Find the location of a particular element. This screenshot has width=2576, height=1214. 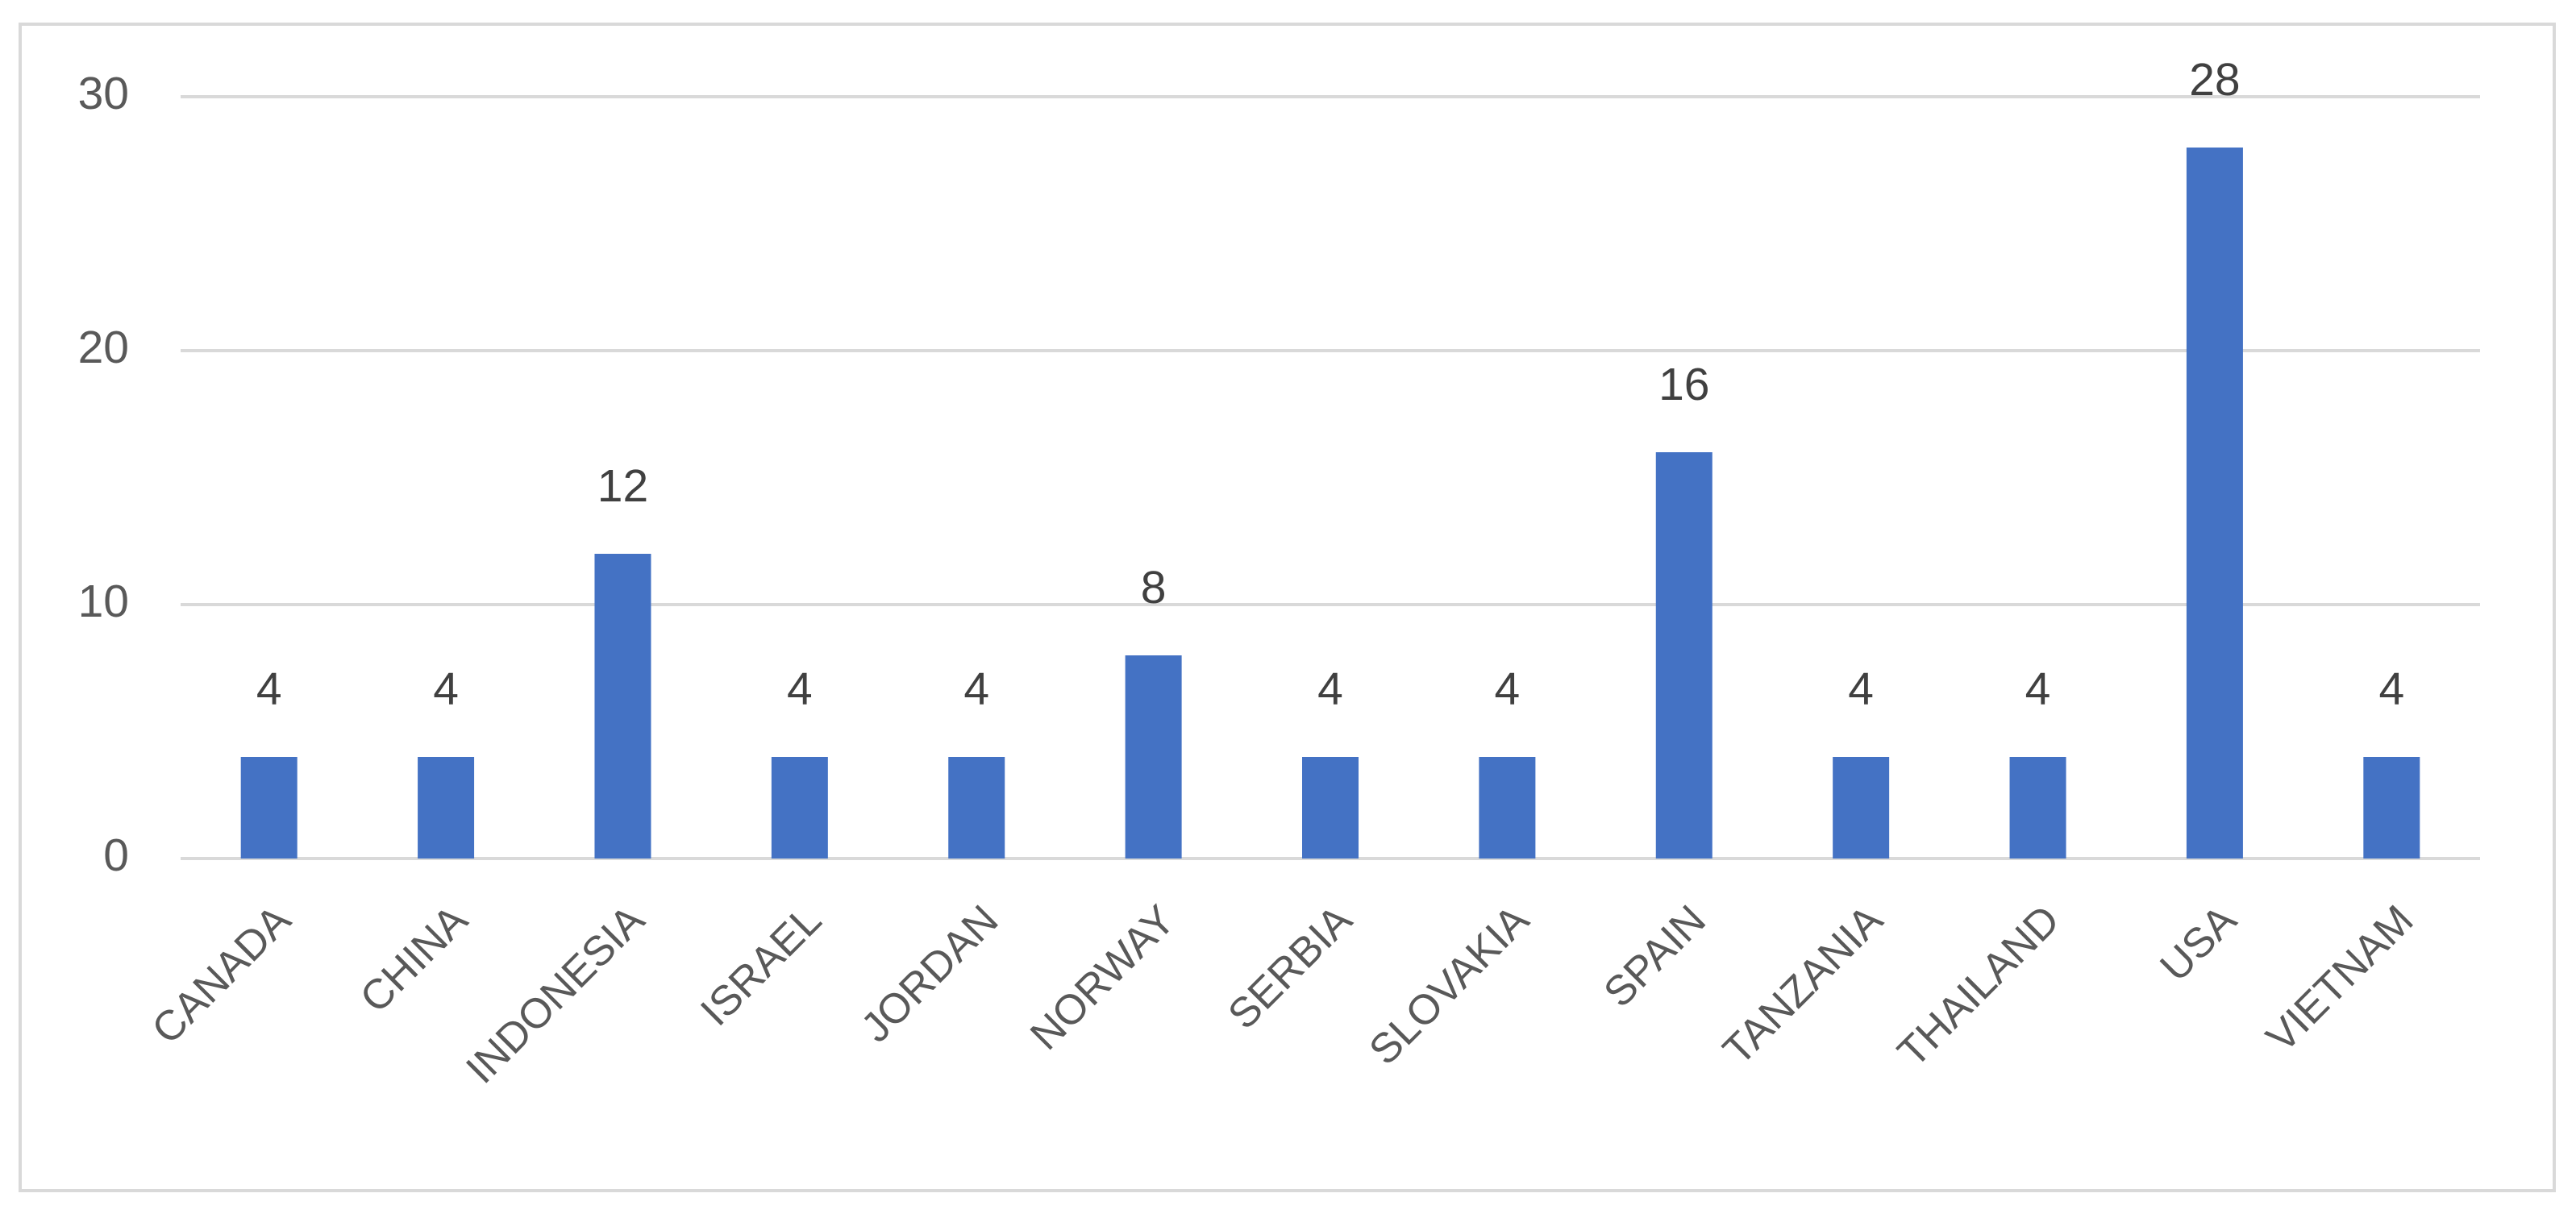

y-tick-label: 0 is located at coordinates (116, 855).